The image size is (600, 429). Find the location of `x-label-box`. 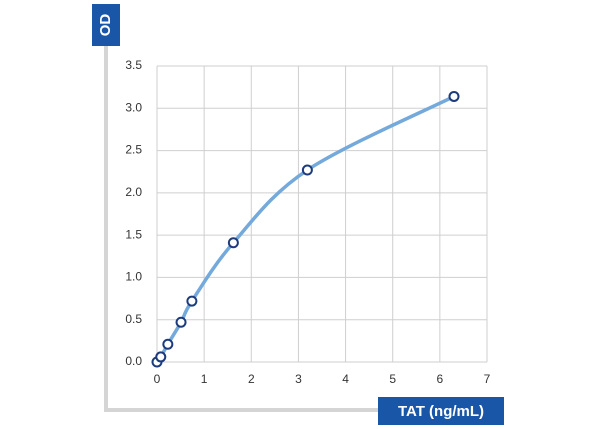

x-label-box is located at coordinates (441, 411).